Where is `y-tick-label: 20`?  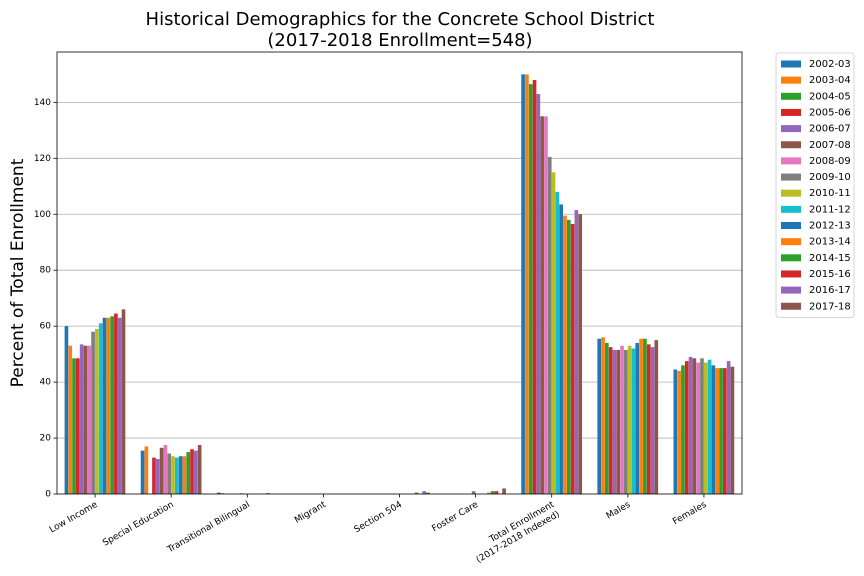 y-tick-label: 20 is located at coordinates (46, 439).